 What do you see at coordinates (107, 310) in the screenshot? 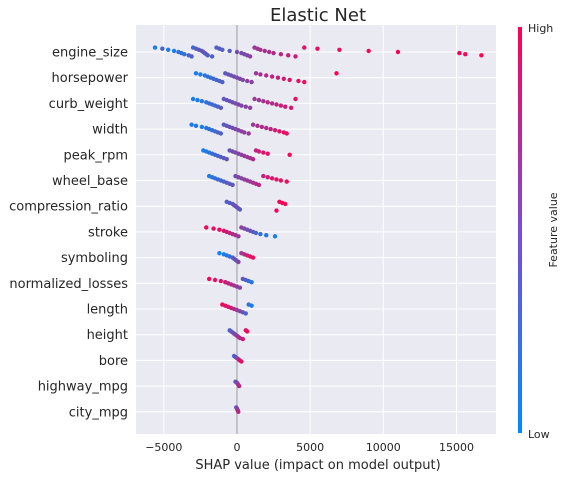
I see `feature-label-length: length` at bounding box center [107, 310].